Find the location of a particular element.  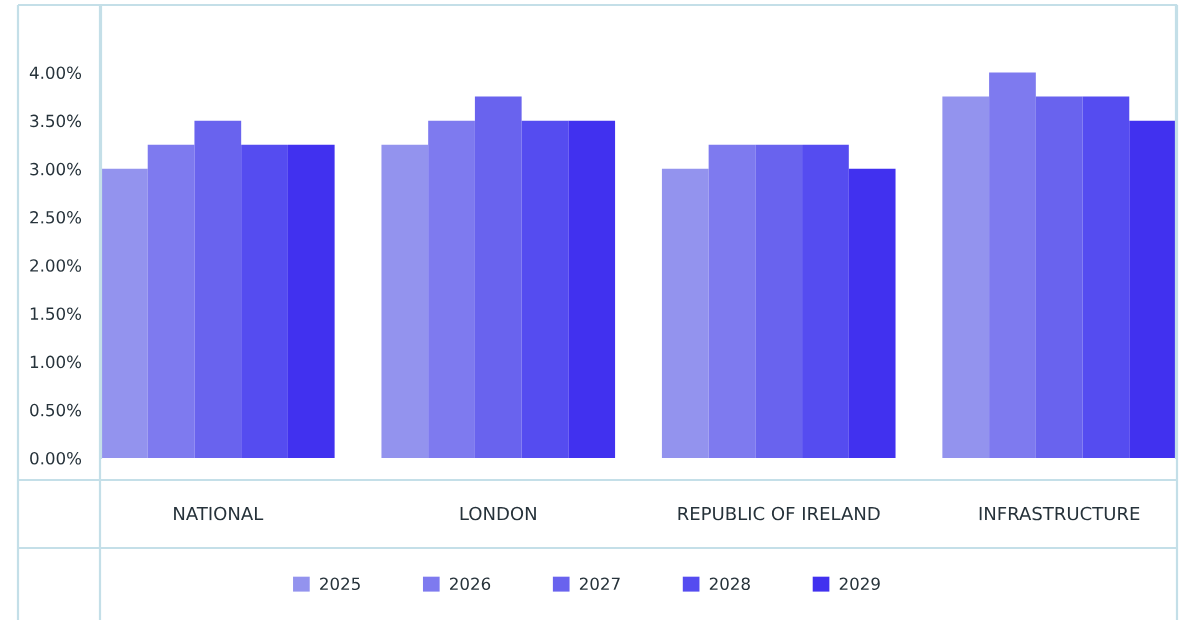

y-tick-label: 1.00% is located at coordinates (56, 362).